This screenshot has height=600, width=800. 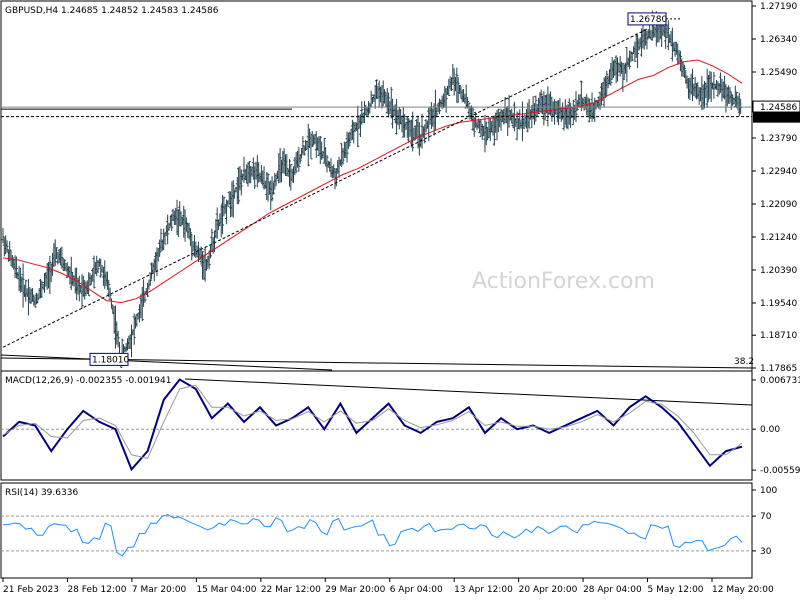 I want to click on price-axis-label: 1.20390, so click(x=778, y=271).